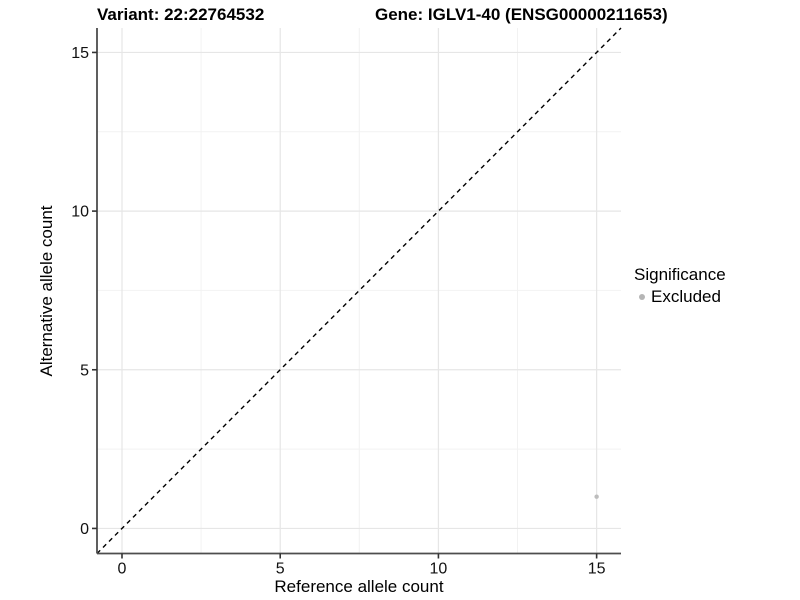 The image size is (800, 600). Describe the element at coordinates (596, 496) in the screenshot. I see `data-point` at that location.